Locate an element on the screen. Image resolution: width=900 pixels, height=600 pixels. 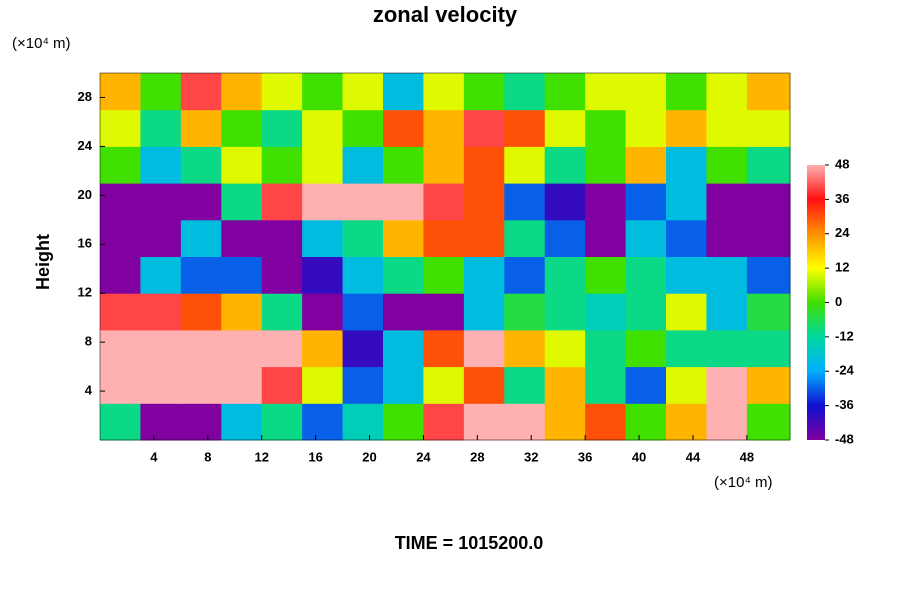
colorbar-tick-label: 36 is located at coordinates (842, 198).